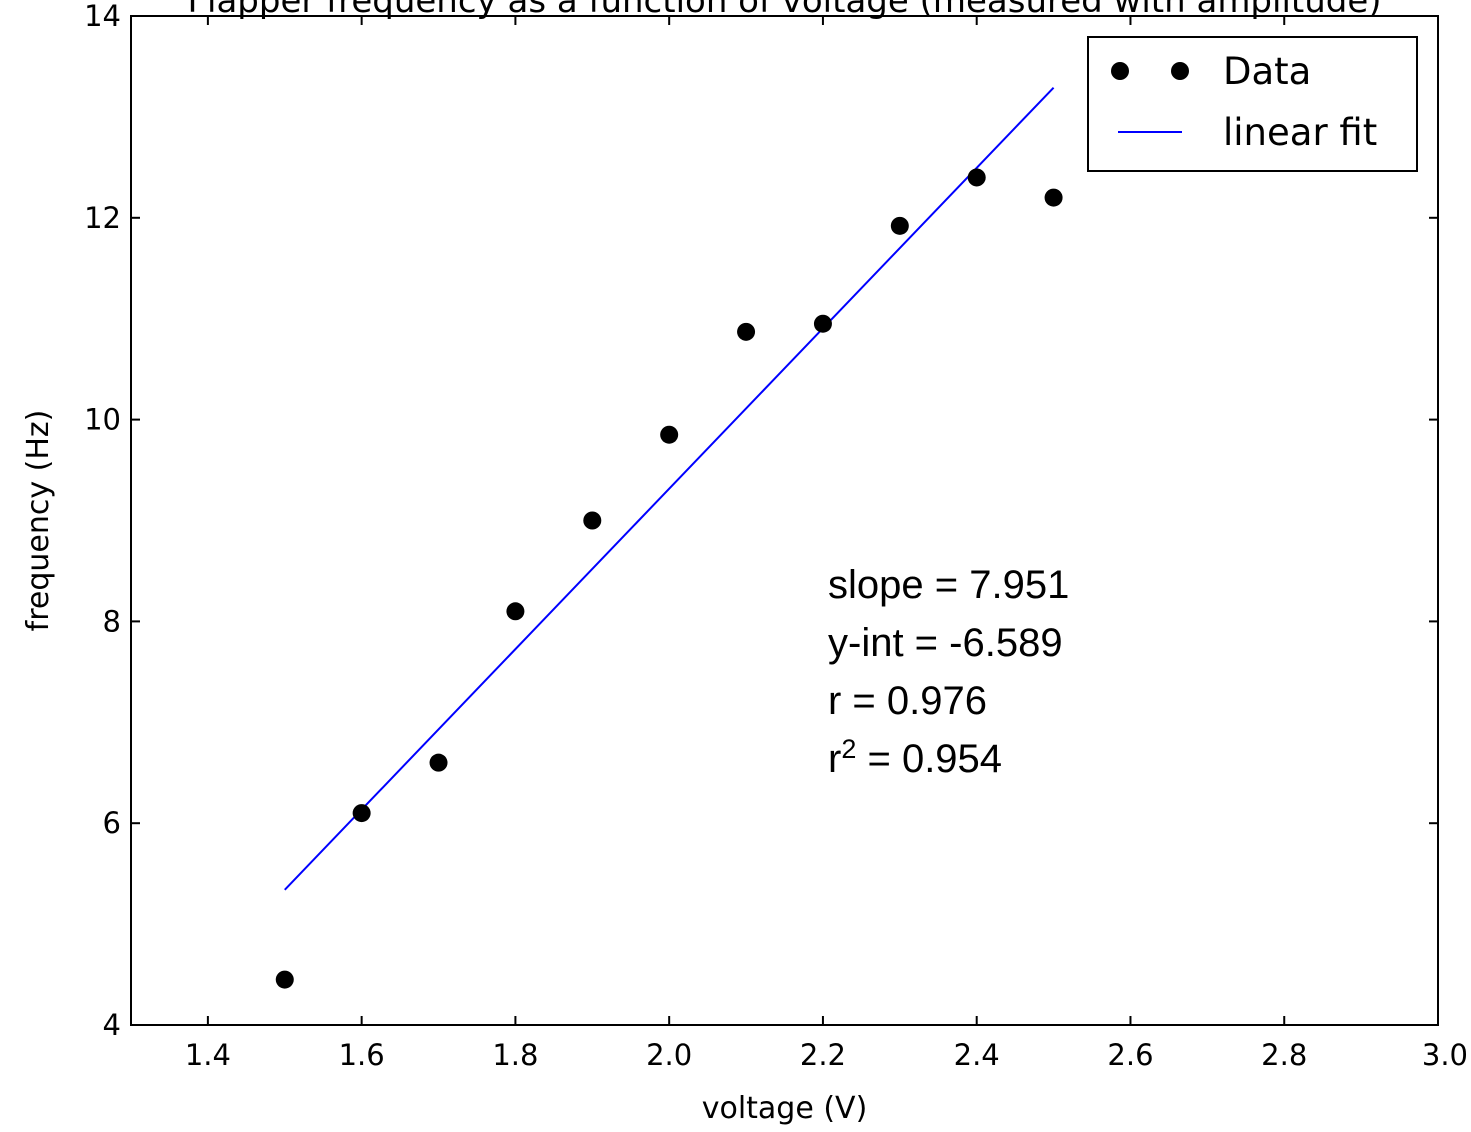 The height and width of the screenshot is (1132, 1471). Describe the element at coordinates (112, 621) in the screenshot. I see `y-tick-label: 8` at that location.